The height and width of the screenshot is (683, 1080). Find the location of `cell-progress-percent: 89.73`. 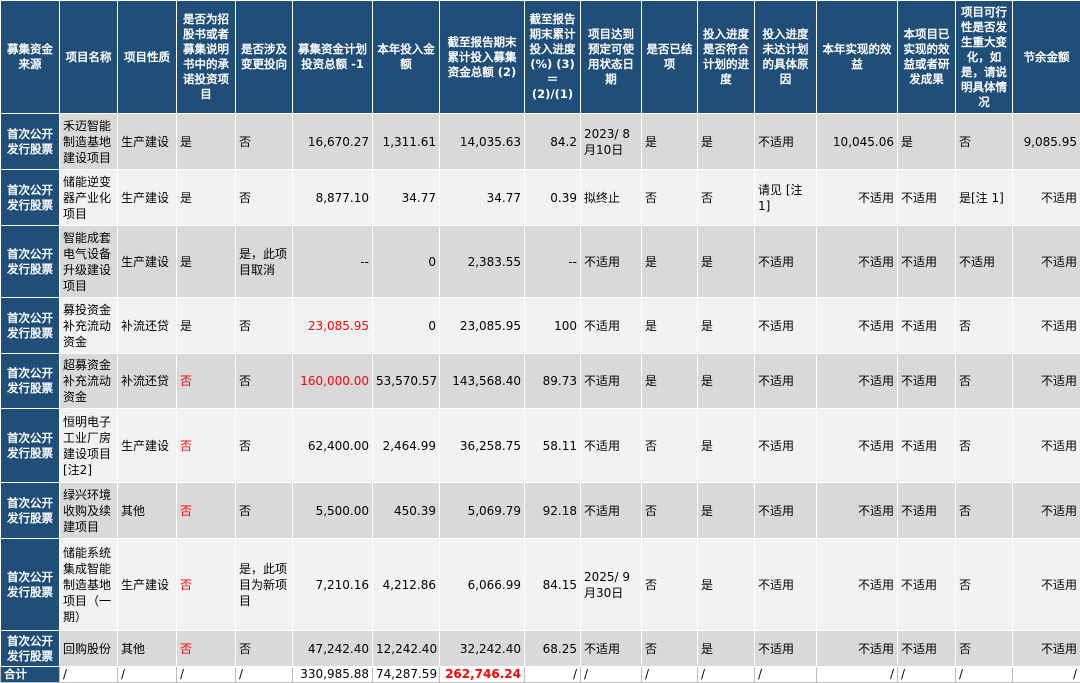

cell-progress-percent: 89.73 is located at coordinates (553, 381).